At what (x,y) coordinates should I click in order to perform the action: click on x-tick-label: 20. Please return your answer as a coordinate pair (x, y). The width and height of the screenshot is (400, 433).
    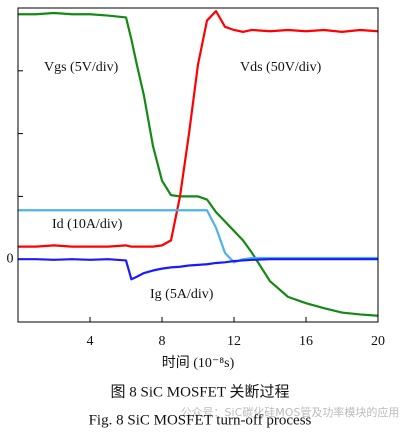
    Looking at the image, I should click on (378, 341).